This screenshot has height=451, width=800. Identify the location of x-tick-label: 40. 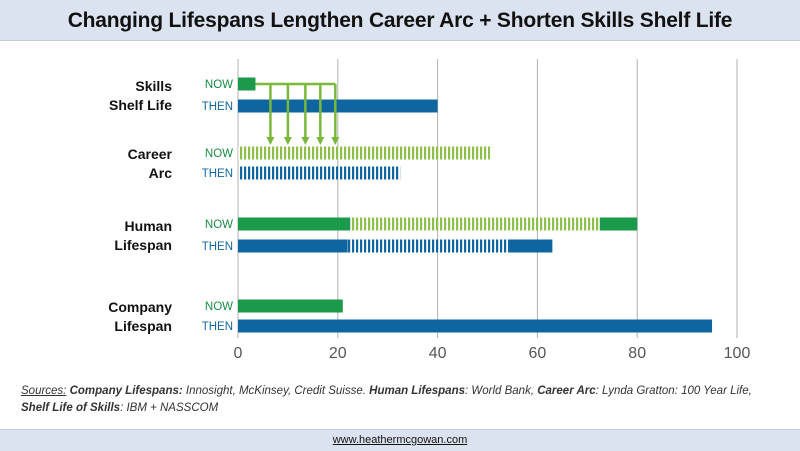
(438, 353).